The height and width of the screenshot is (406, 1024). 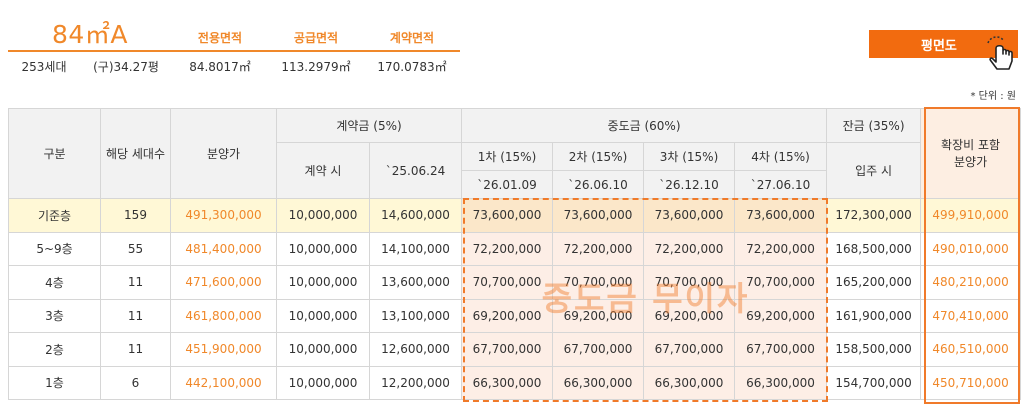 I want to click on middle3-cell: 72,200,000, so click(x=689, y=248).